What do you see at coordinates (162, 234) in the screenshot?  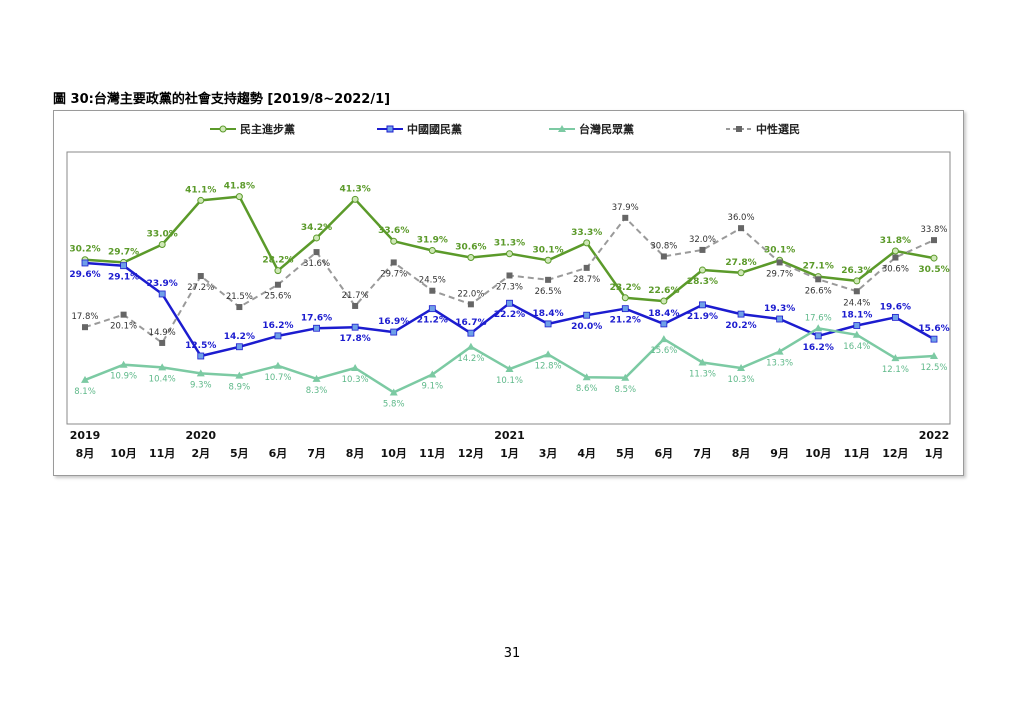 I see `data-label: 33.0%` at bounding box center [162, 234].